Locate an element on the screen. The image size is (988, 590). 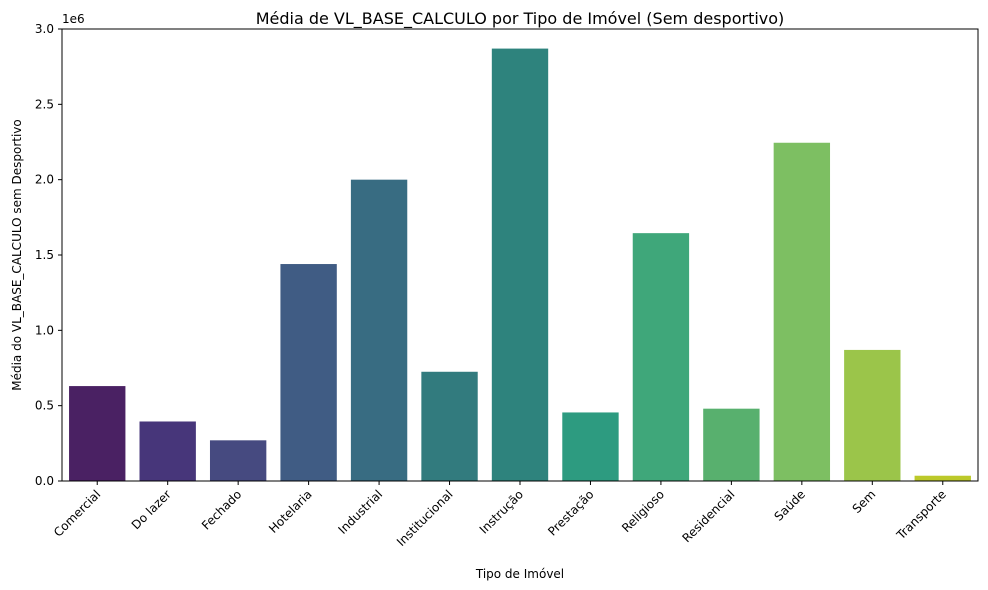
y-tick-label: 1.5 is located at coordinates (44, 255).